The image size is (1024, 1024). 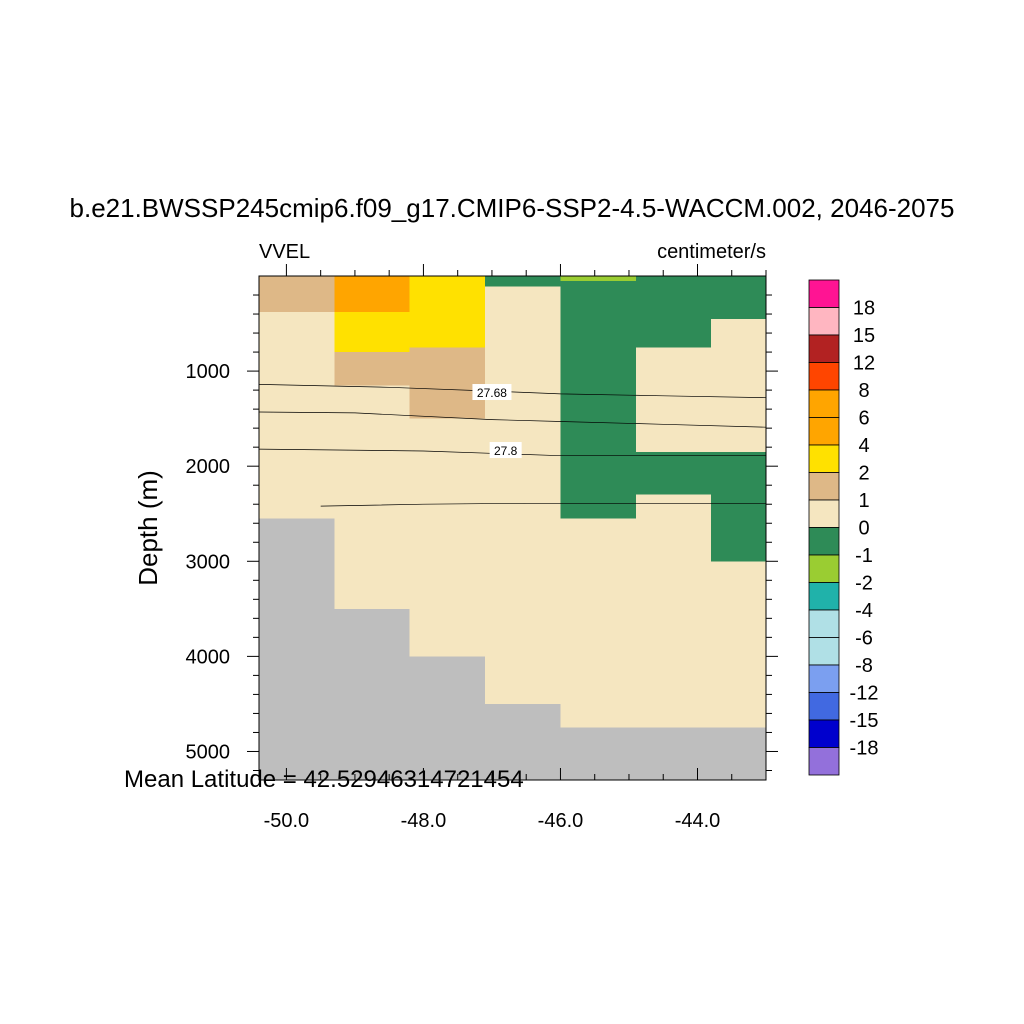 What do you see at coordinates (864, 584) in the screenshot?
I see `colorbar-label: -2` at bounding box center [864, 584].